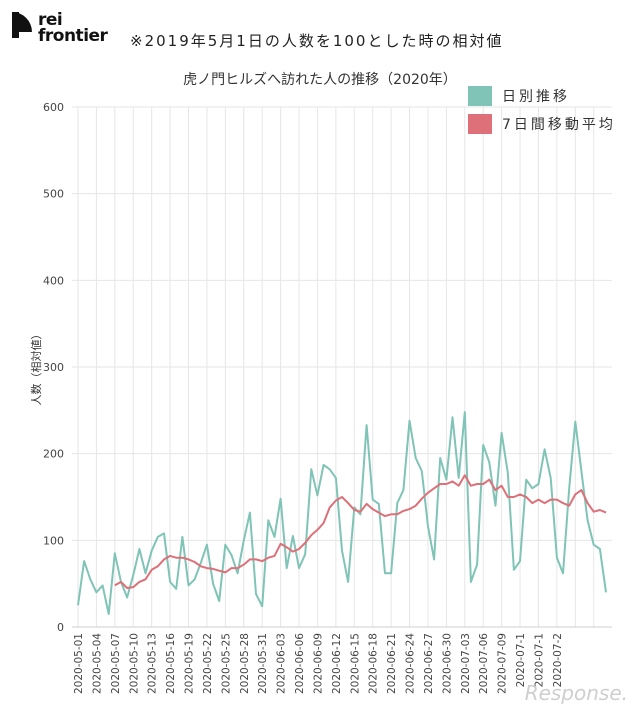 This screenshot has height=711, width=640. I want to click on y-tick-label: 100, so click(53, 540).